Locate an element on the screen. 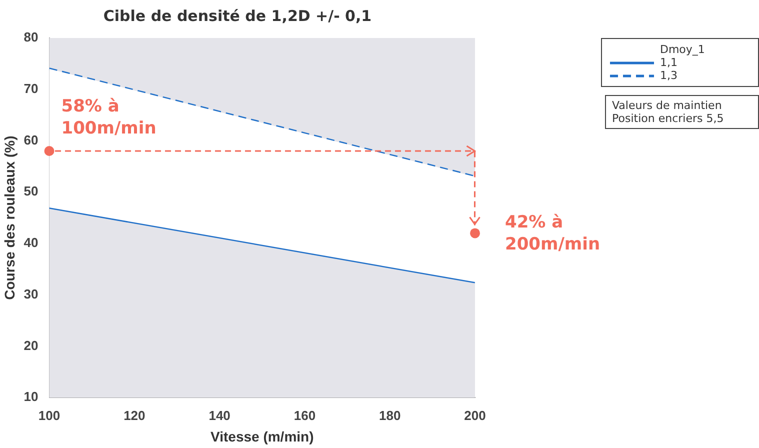  y-tick-label: 40 is located at coordinates (31, 242).